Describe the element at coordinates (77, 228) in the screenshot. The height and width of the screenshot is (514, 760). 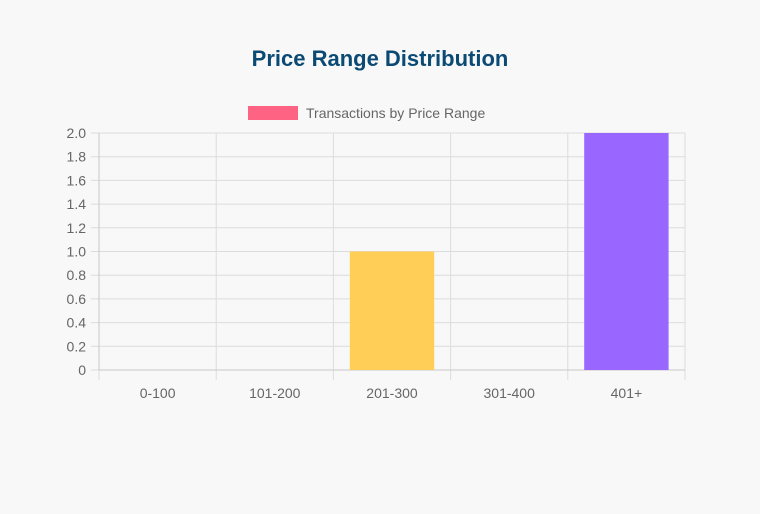
I see `y-tick-label: 1.2` at that location.